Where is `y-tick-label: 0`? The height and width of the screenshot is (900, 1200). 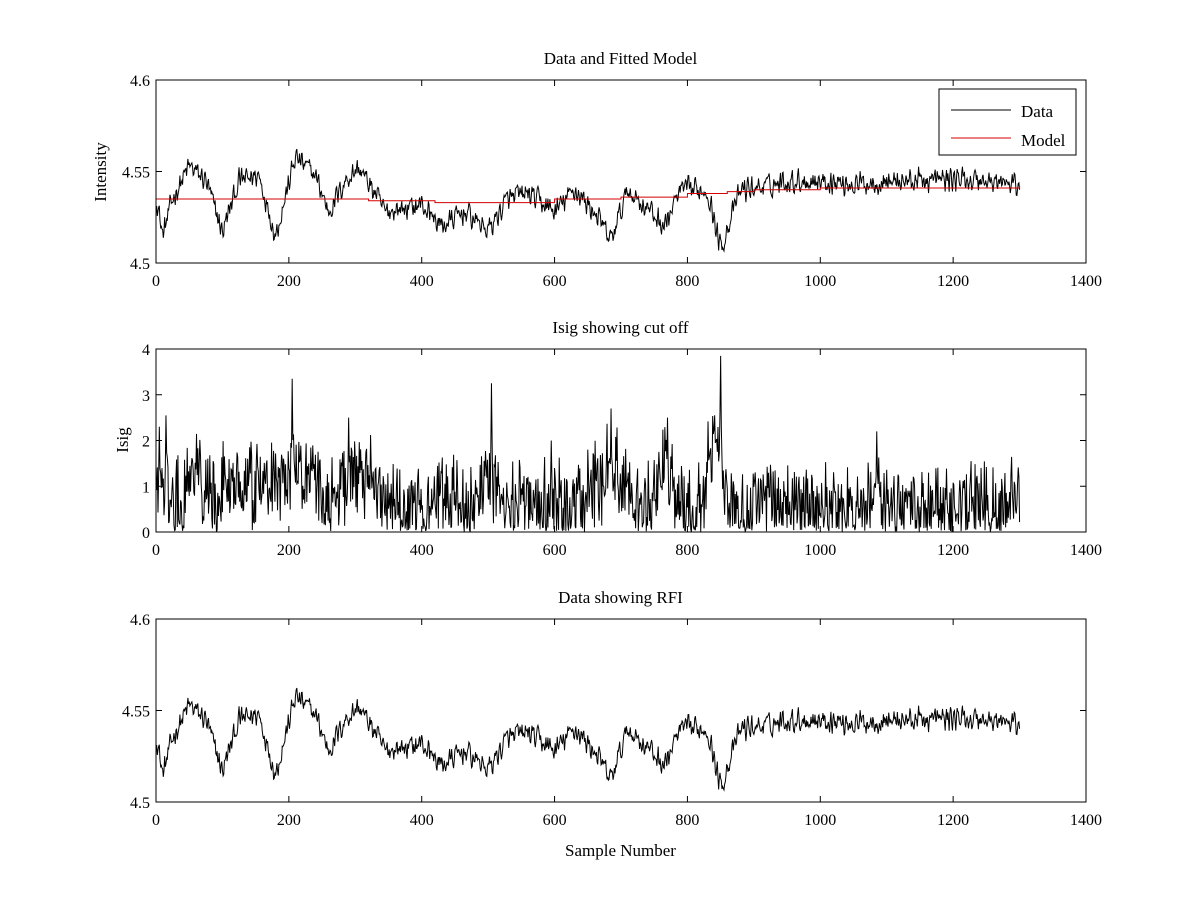 y-tick-label: 0 is located at coordinates (146, 533).